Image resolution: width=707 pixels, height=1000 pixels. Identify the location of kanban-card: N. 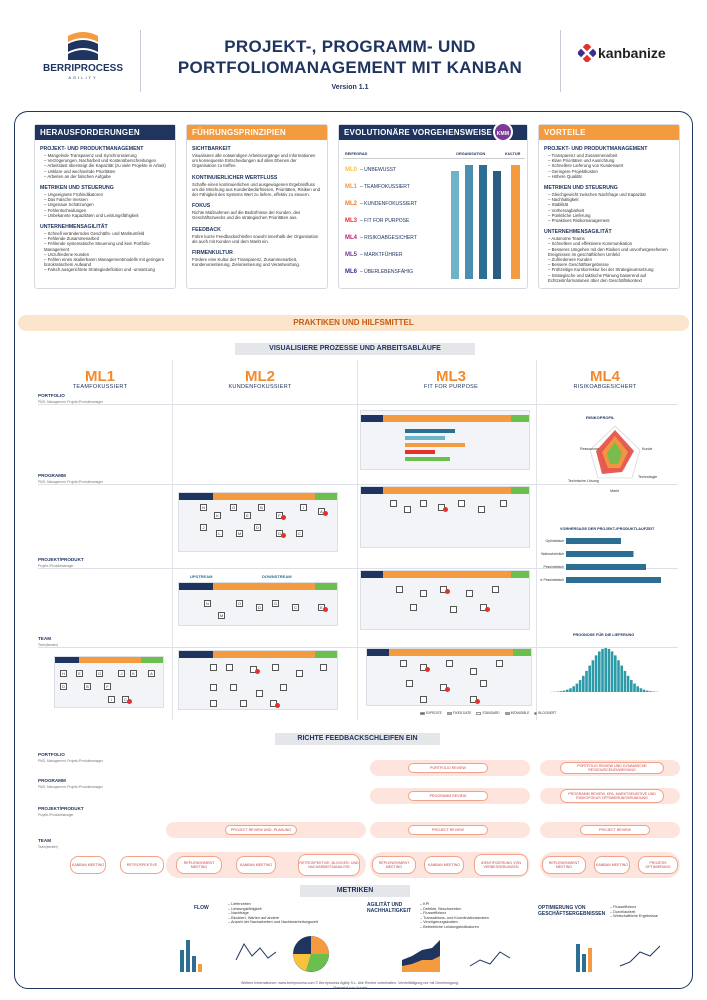
(203, 507).